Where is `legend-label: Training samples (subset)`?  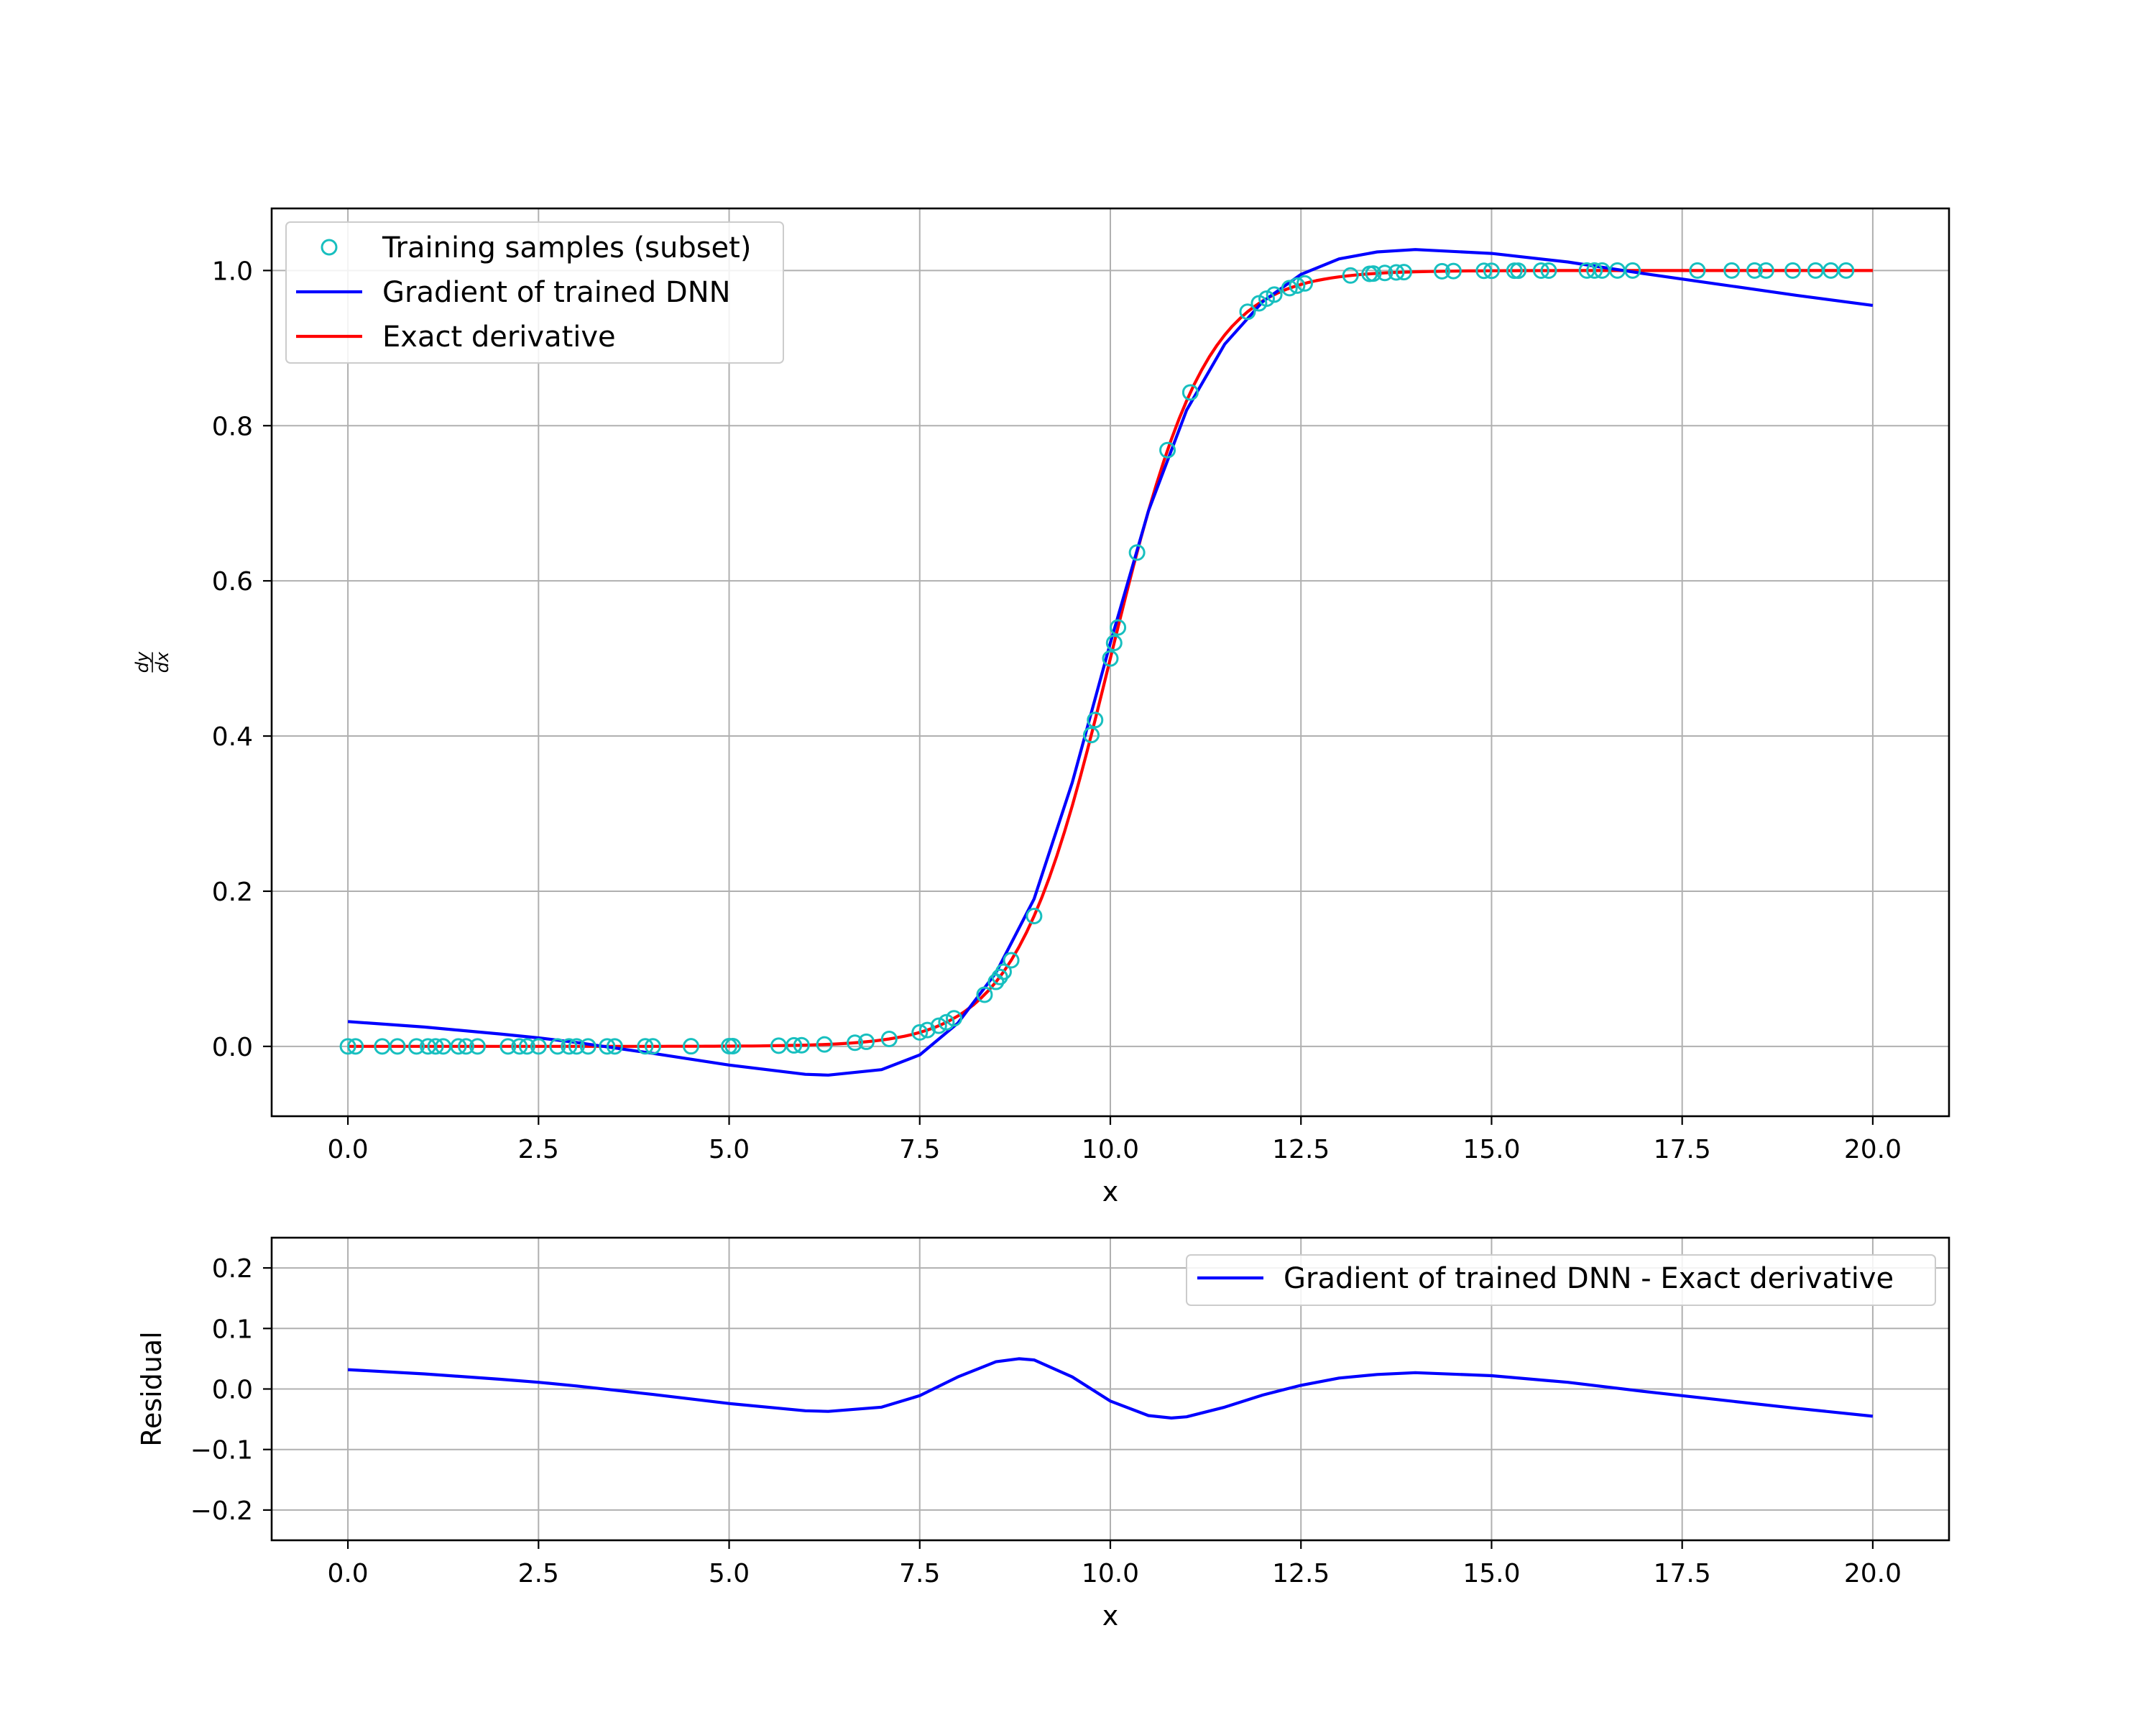
legend-label: Training samples (subset) is located at coordinates (566, 247).